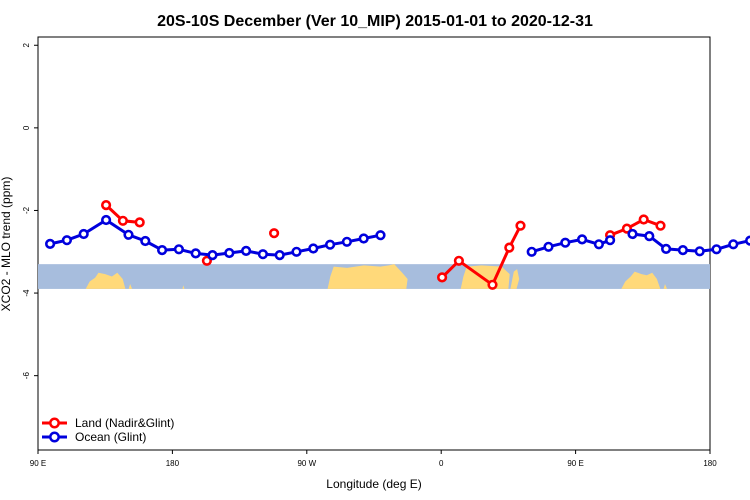  I want to click on y-tick: -6, so click(30, 376).